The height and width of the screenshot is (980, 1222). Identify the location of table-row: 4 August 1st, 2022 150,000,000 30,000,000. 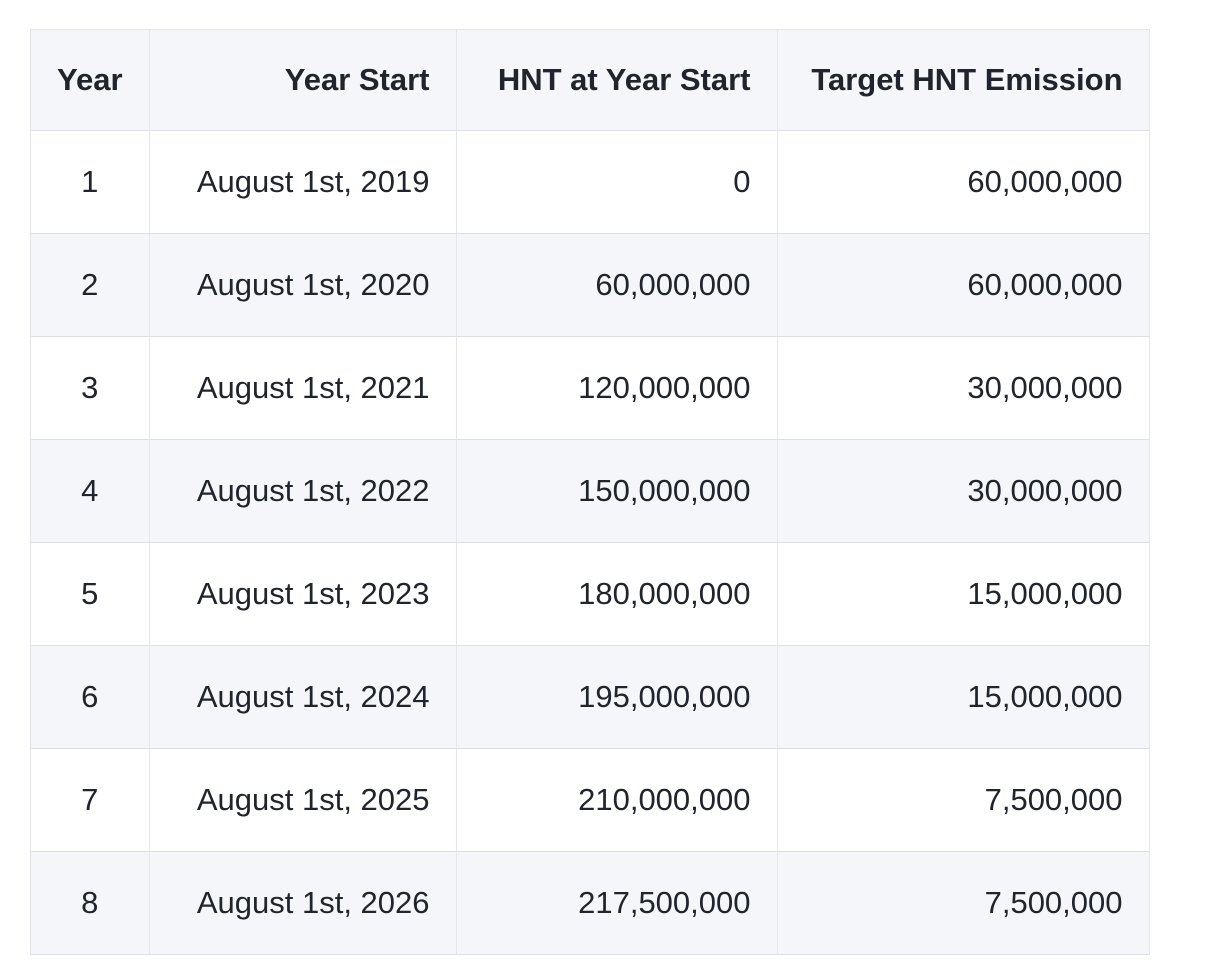
(590, 491).